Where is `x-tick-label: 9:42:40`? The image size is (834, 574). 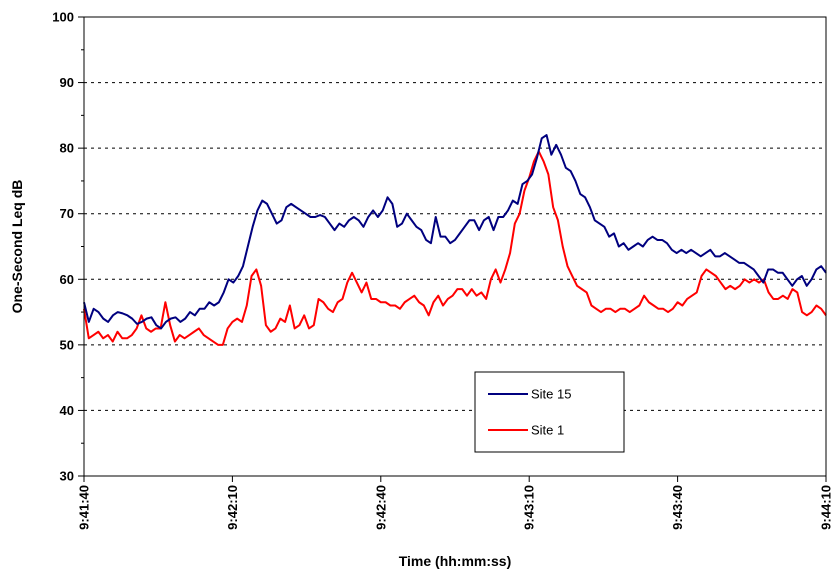
x-tick-label: 9:42:40 is located at coordinates (380, 507).